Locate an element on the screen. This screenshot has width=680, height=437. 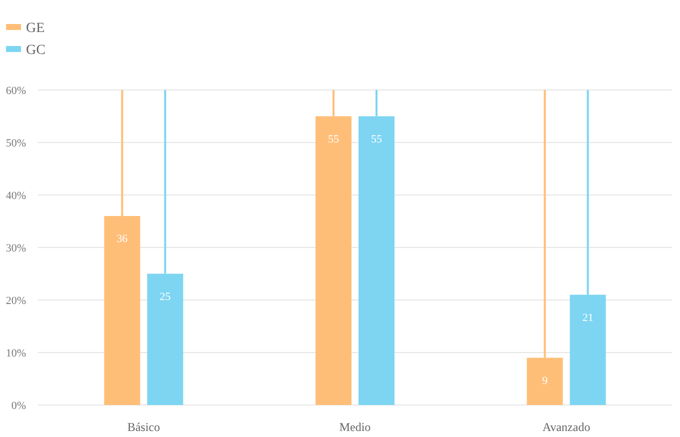
data-label: 36 is located at coordinates (122, 239).